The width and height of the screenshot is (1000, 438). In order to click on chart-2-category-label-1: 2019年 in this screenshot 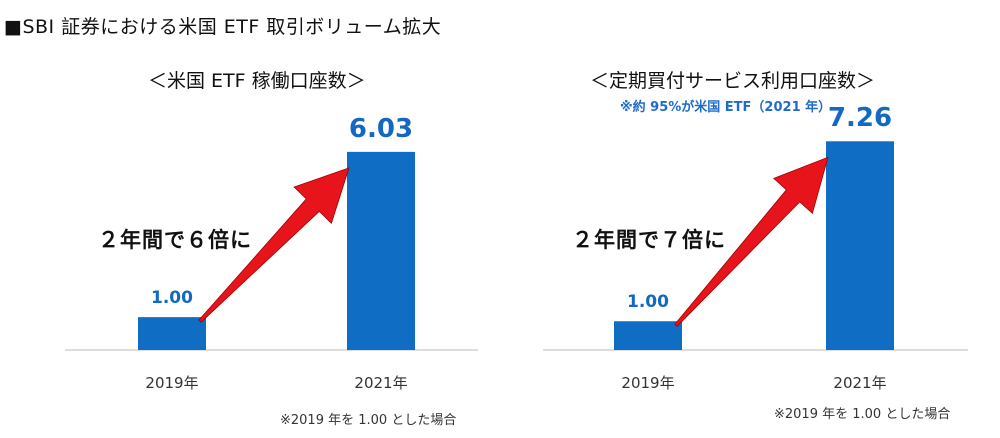, I will do `click(648, 383)`.